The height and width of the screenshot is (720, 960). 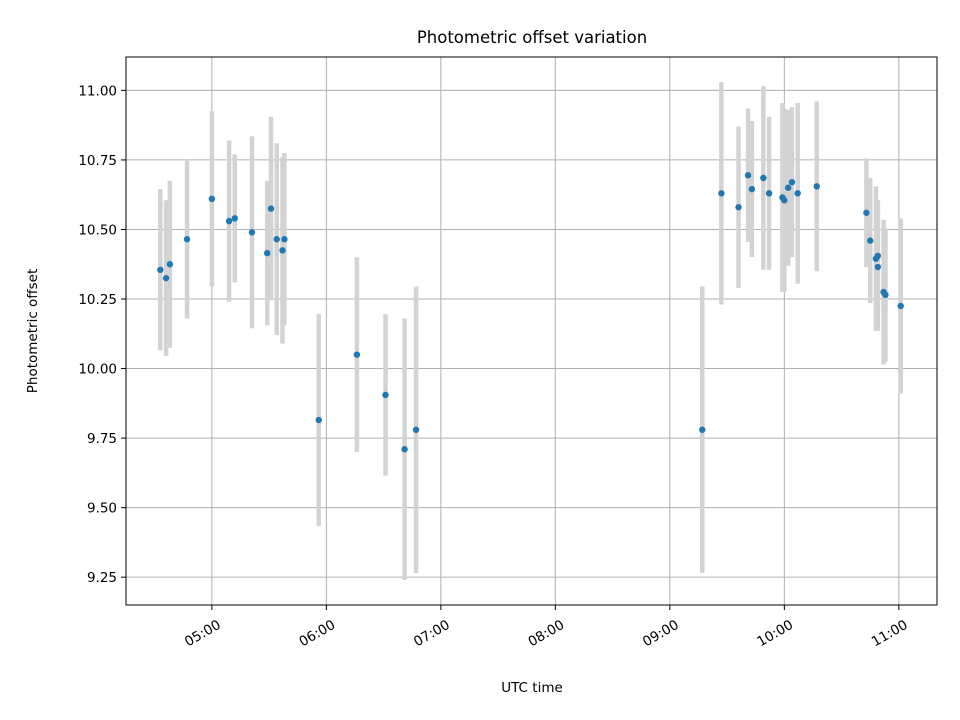 I want to click on y-tick-label: 10.25, so click(x=97, y=300).